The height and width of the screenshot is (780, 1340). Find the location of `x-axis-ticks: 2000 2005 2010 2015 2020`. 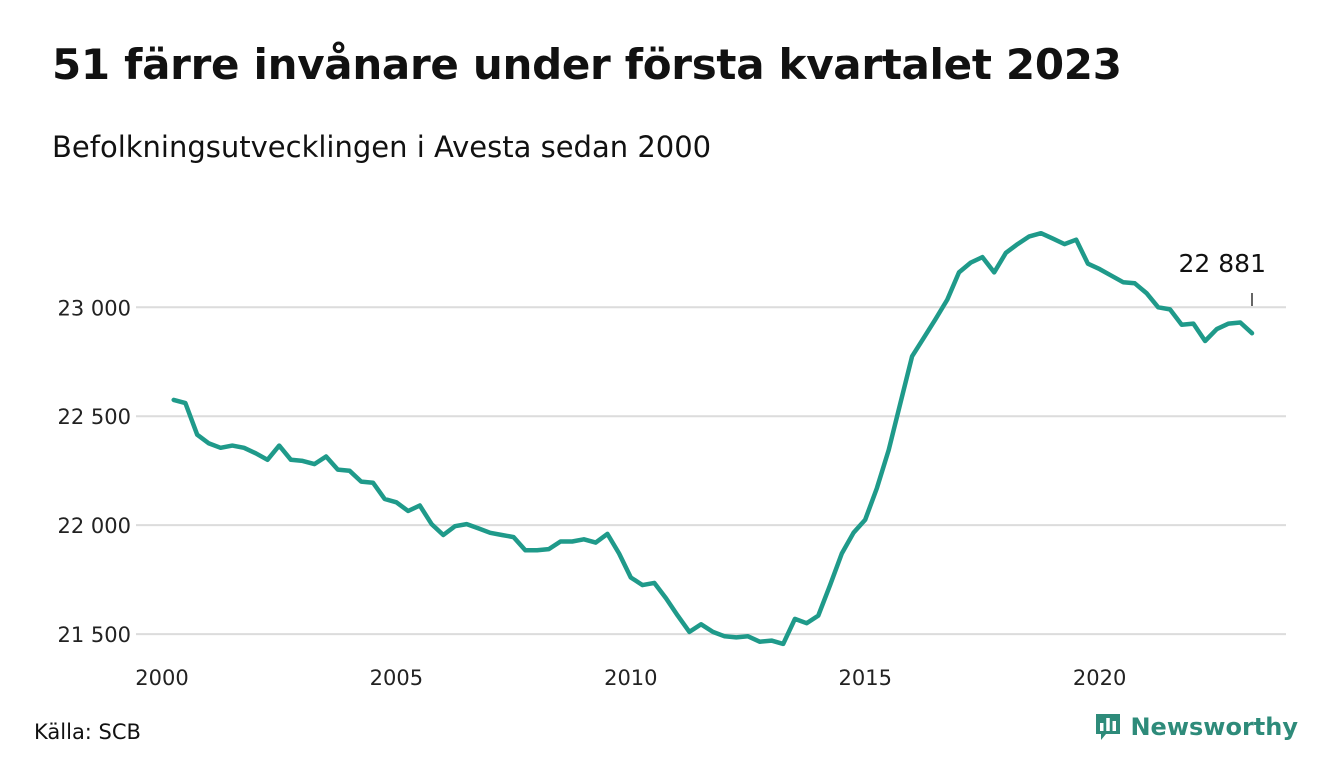

x-axis-ticks: 2000 2005 2010 2015 2020 is located at coordinates (630, 678).